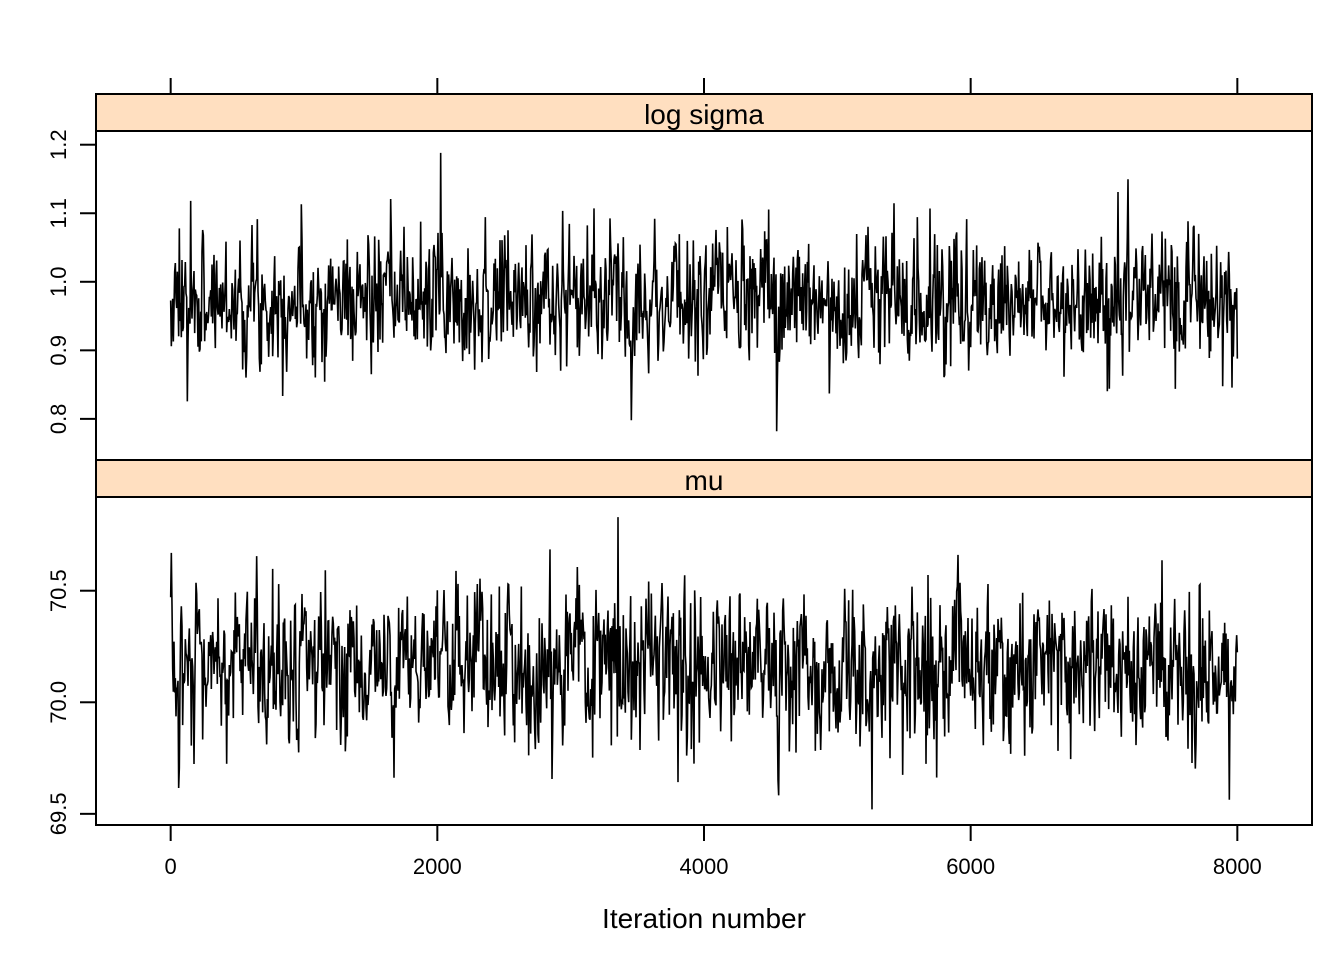 Image resolution: width=1344 pixels, height=960 pixels. I want to click on y-tick-label-0-3: 1.1, so click(58, 213).